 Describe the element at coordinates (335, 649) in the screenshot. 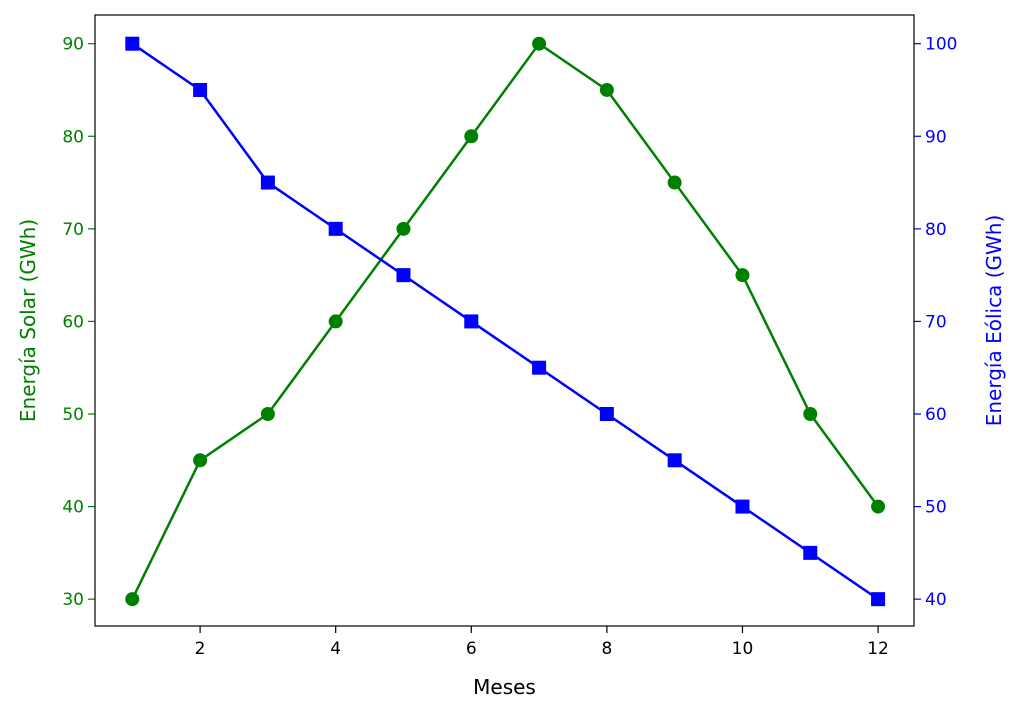

I see `x-tick-label: 4` at that location.